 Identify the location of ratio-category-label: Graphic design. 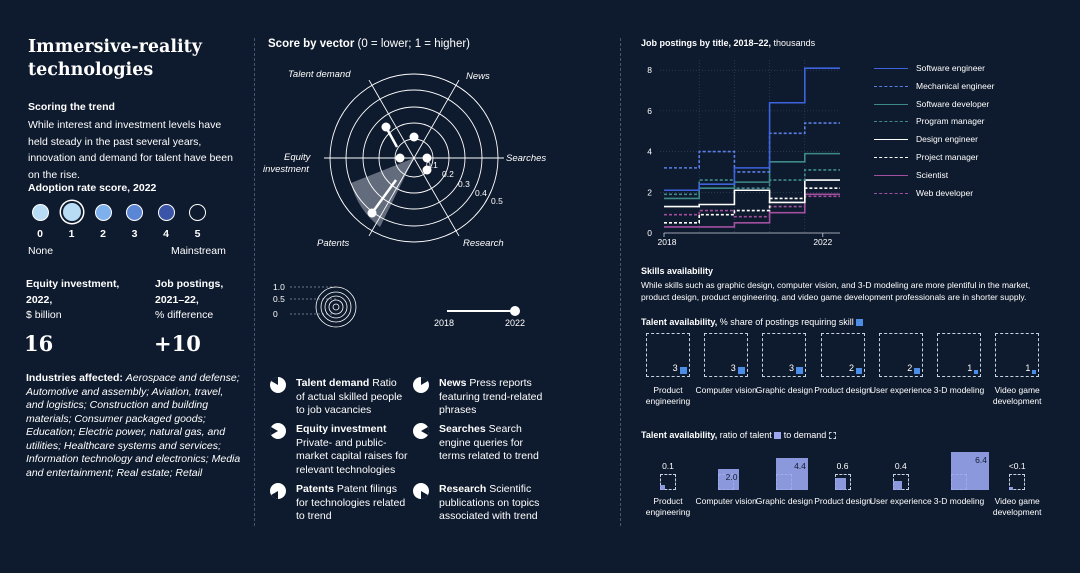
(784, 501).